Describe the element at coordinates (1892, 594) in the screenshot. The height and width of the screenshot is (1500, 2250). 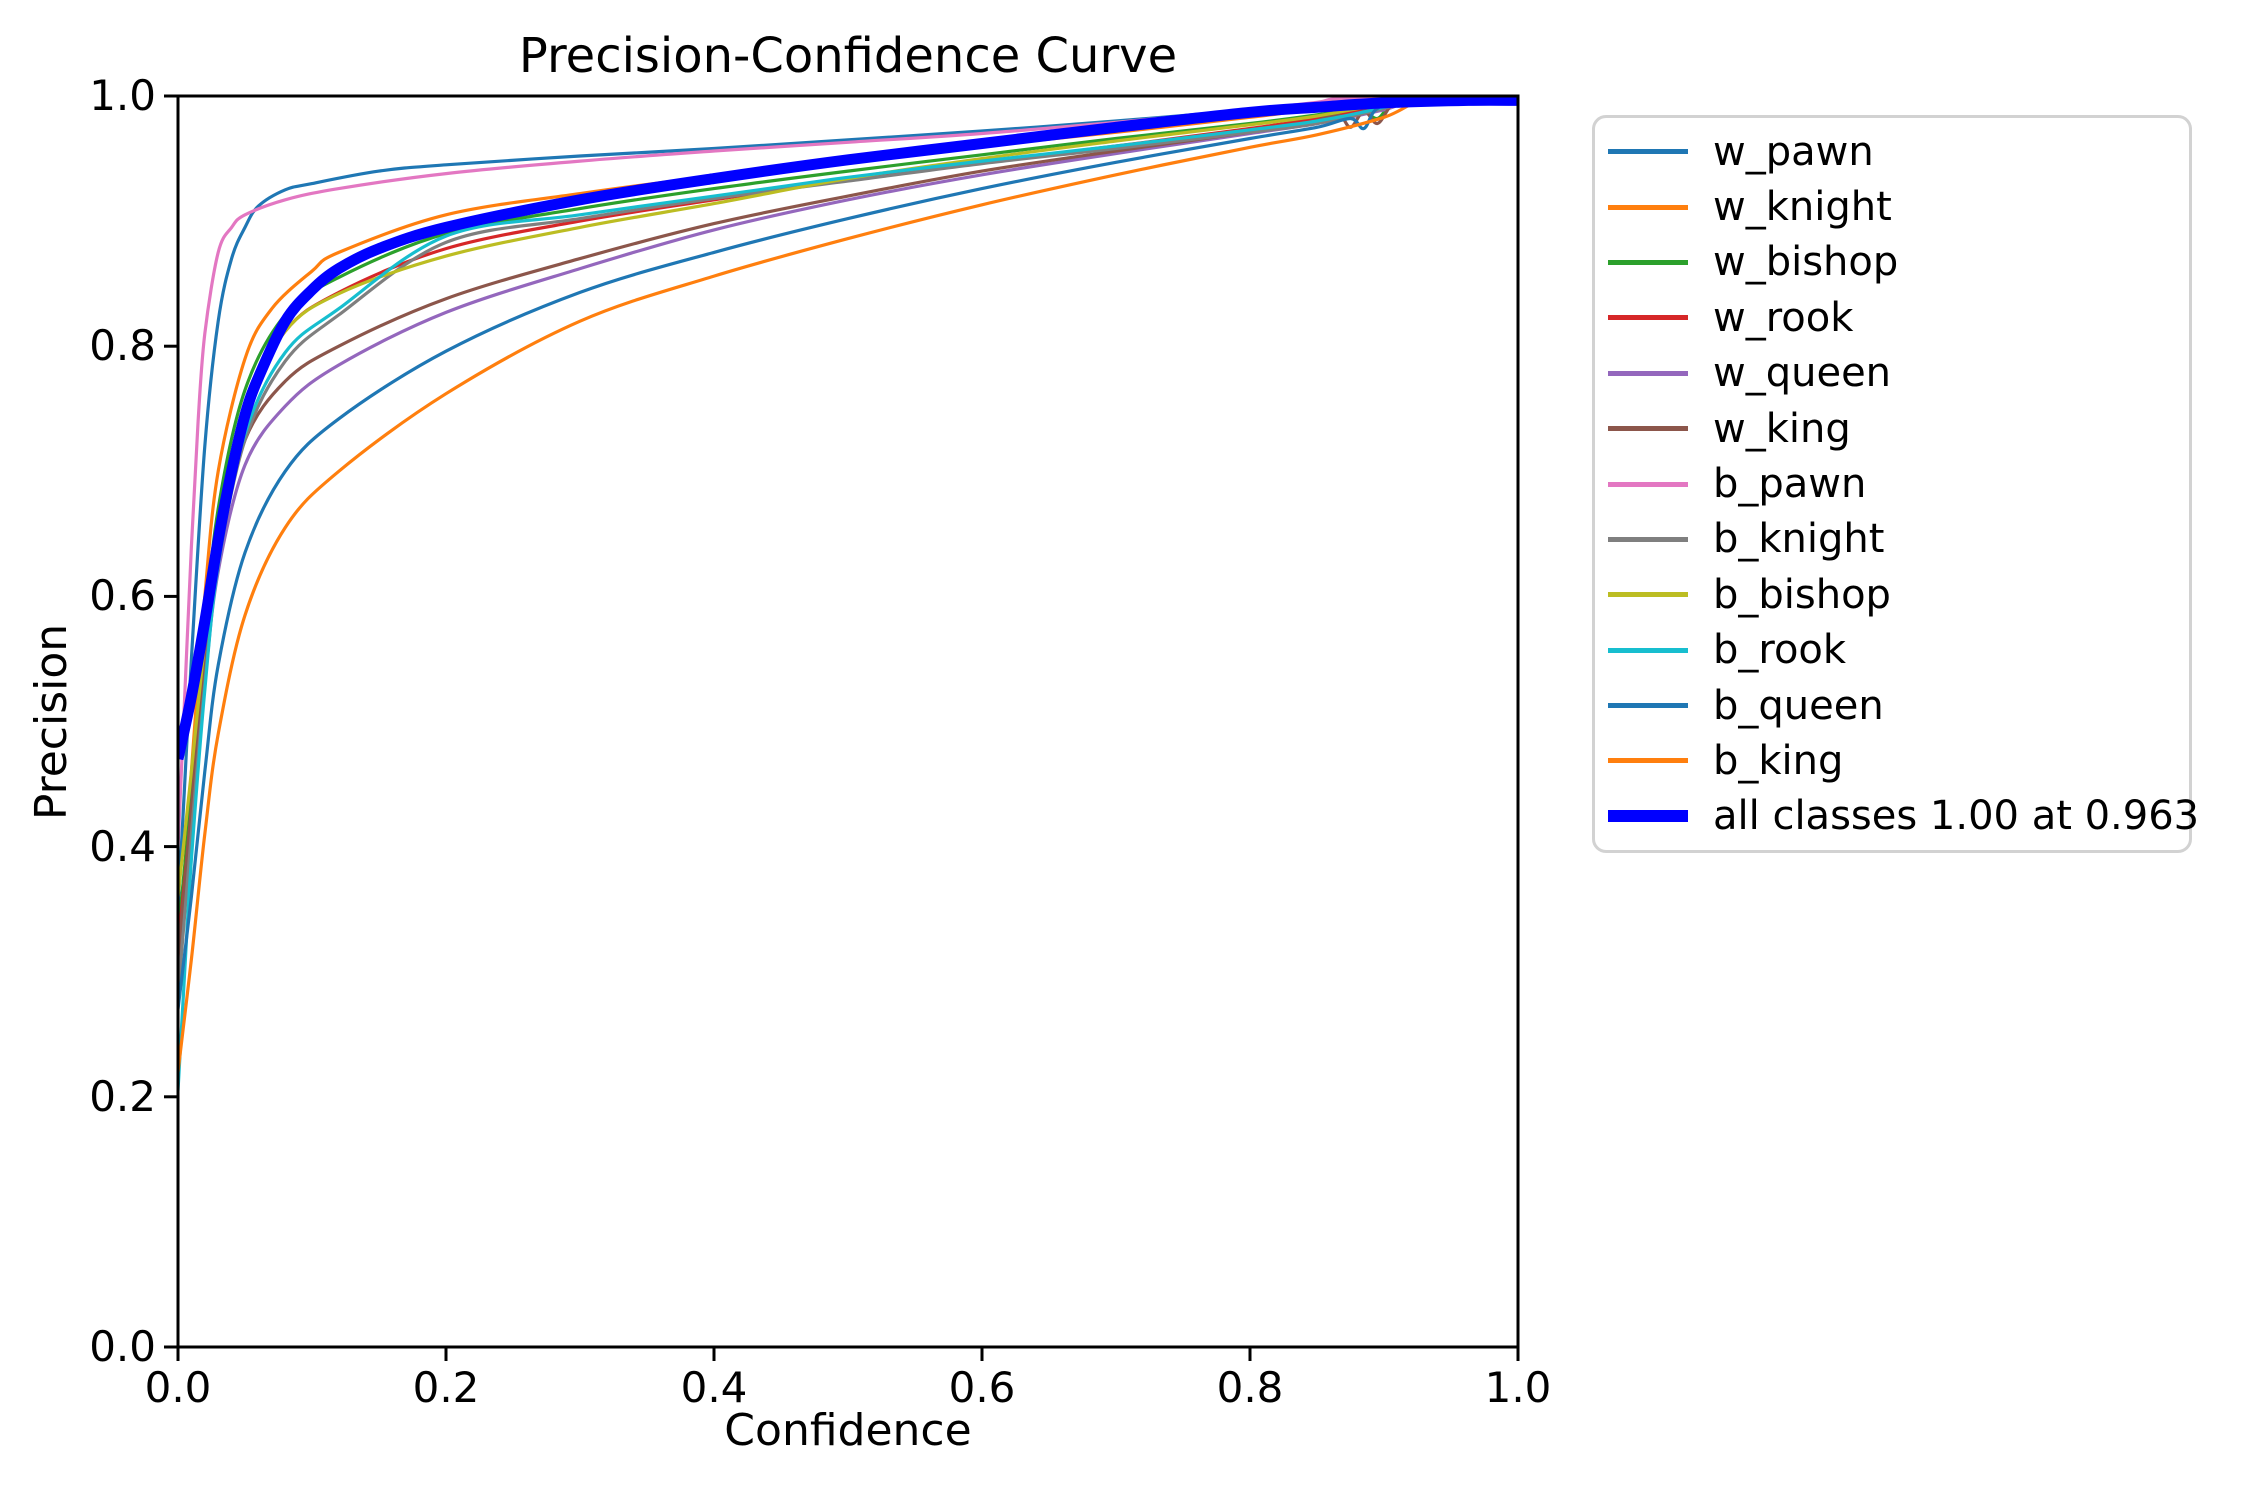
I see `legend-item: b_bishop` at that location.